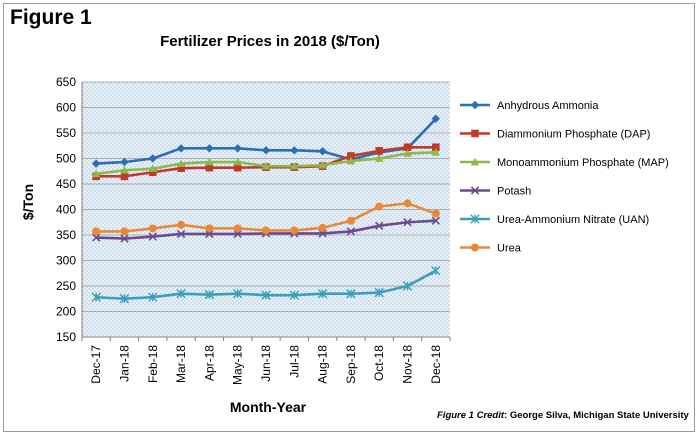  I want to click on y-tick-label: 550, so click(66, 133).